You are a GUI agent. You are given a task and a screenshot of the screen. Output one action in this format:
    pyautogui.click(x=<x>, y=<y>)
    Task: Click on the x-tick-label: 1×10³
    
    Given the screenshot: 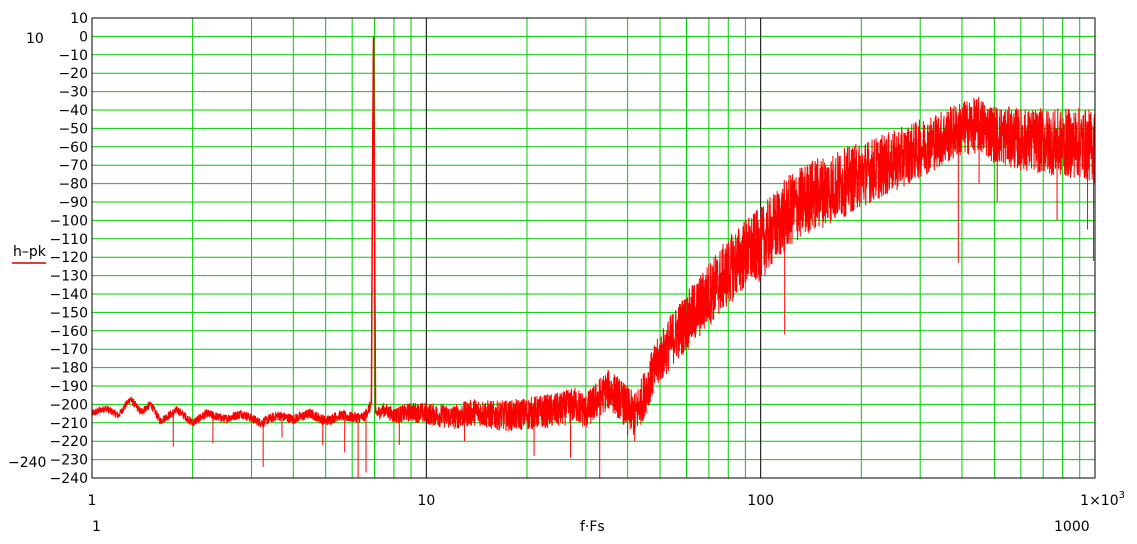 What is the action you would take?
    pyautogui.click(x=1102, y=499)
    